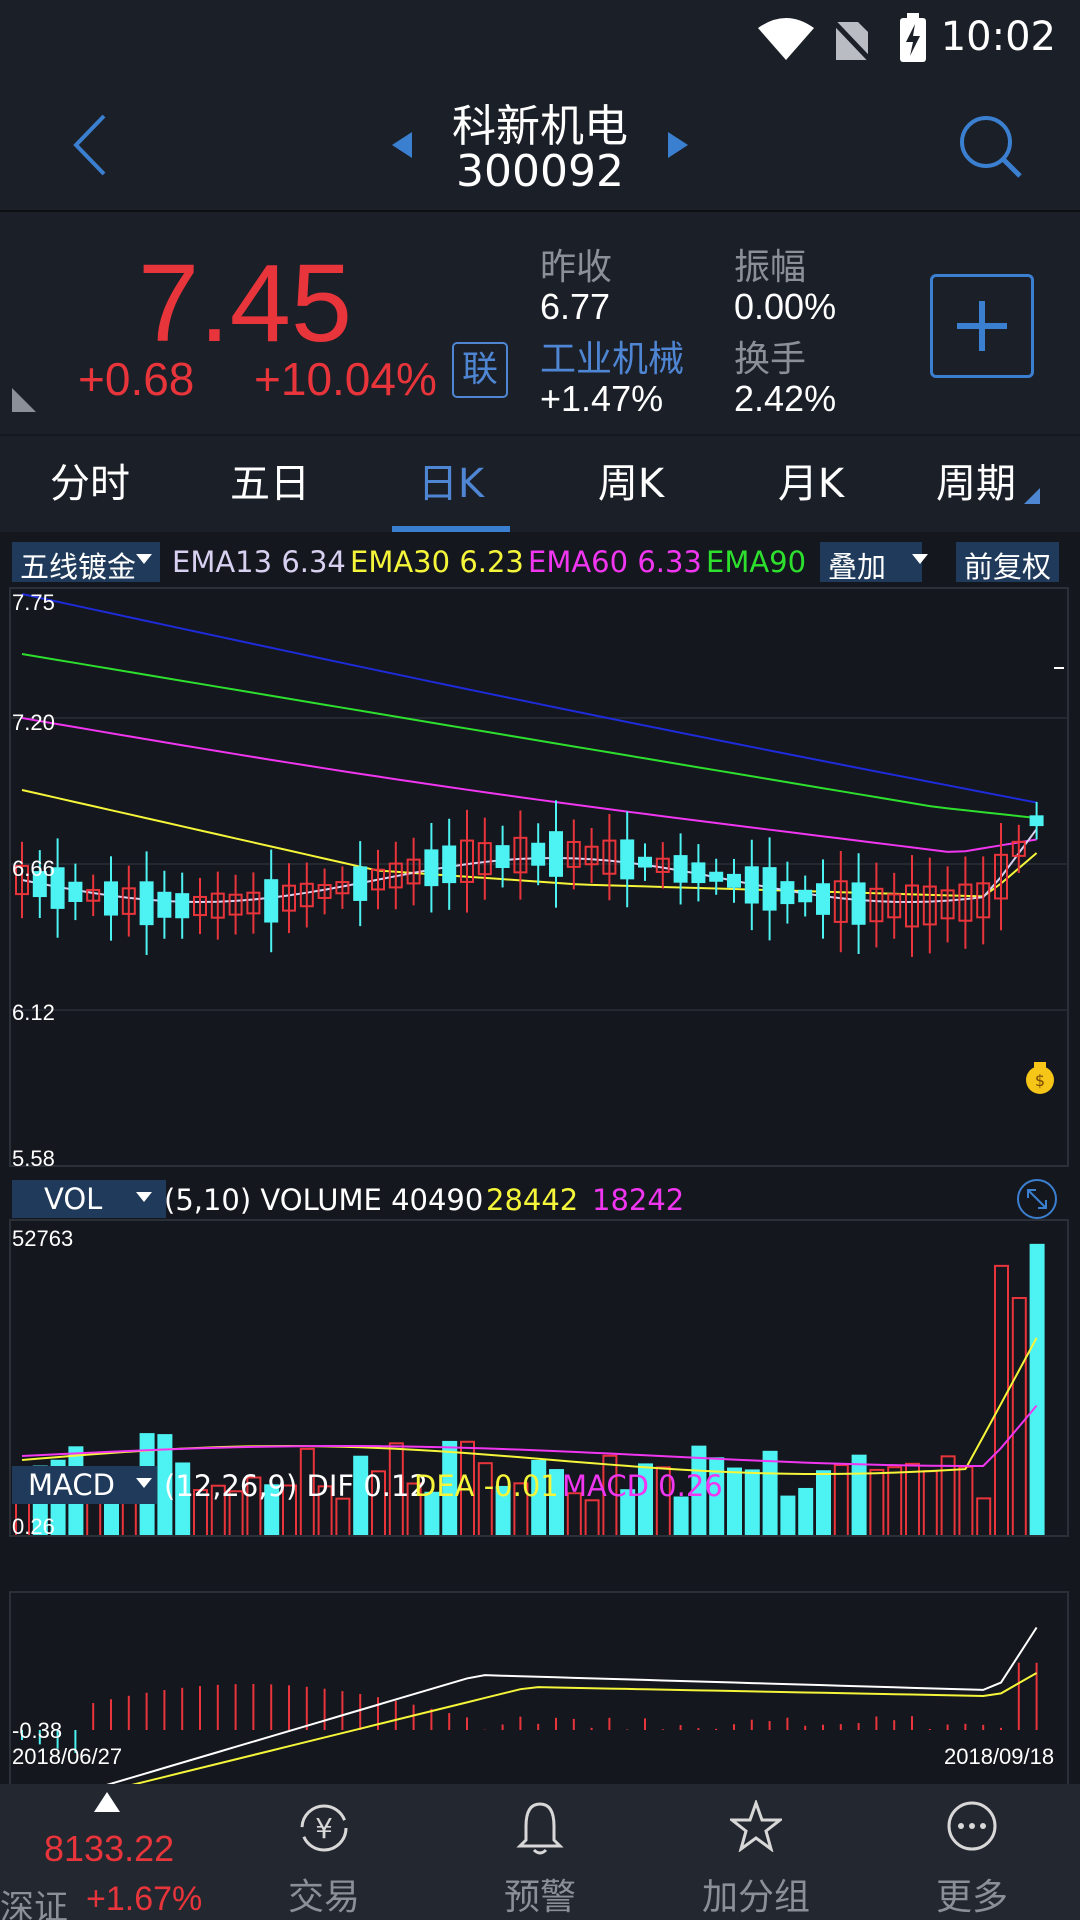 The height and width of the screenshot is (1920, 1080). What do you see at coordinates (976, 484) in the screenshot?
I see `tab-period: 周期` at bounding box center [976, 484].